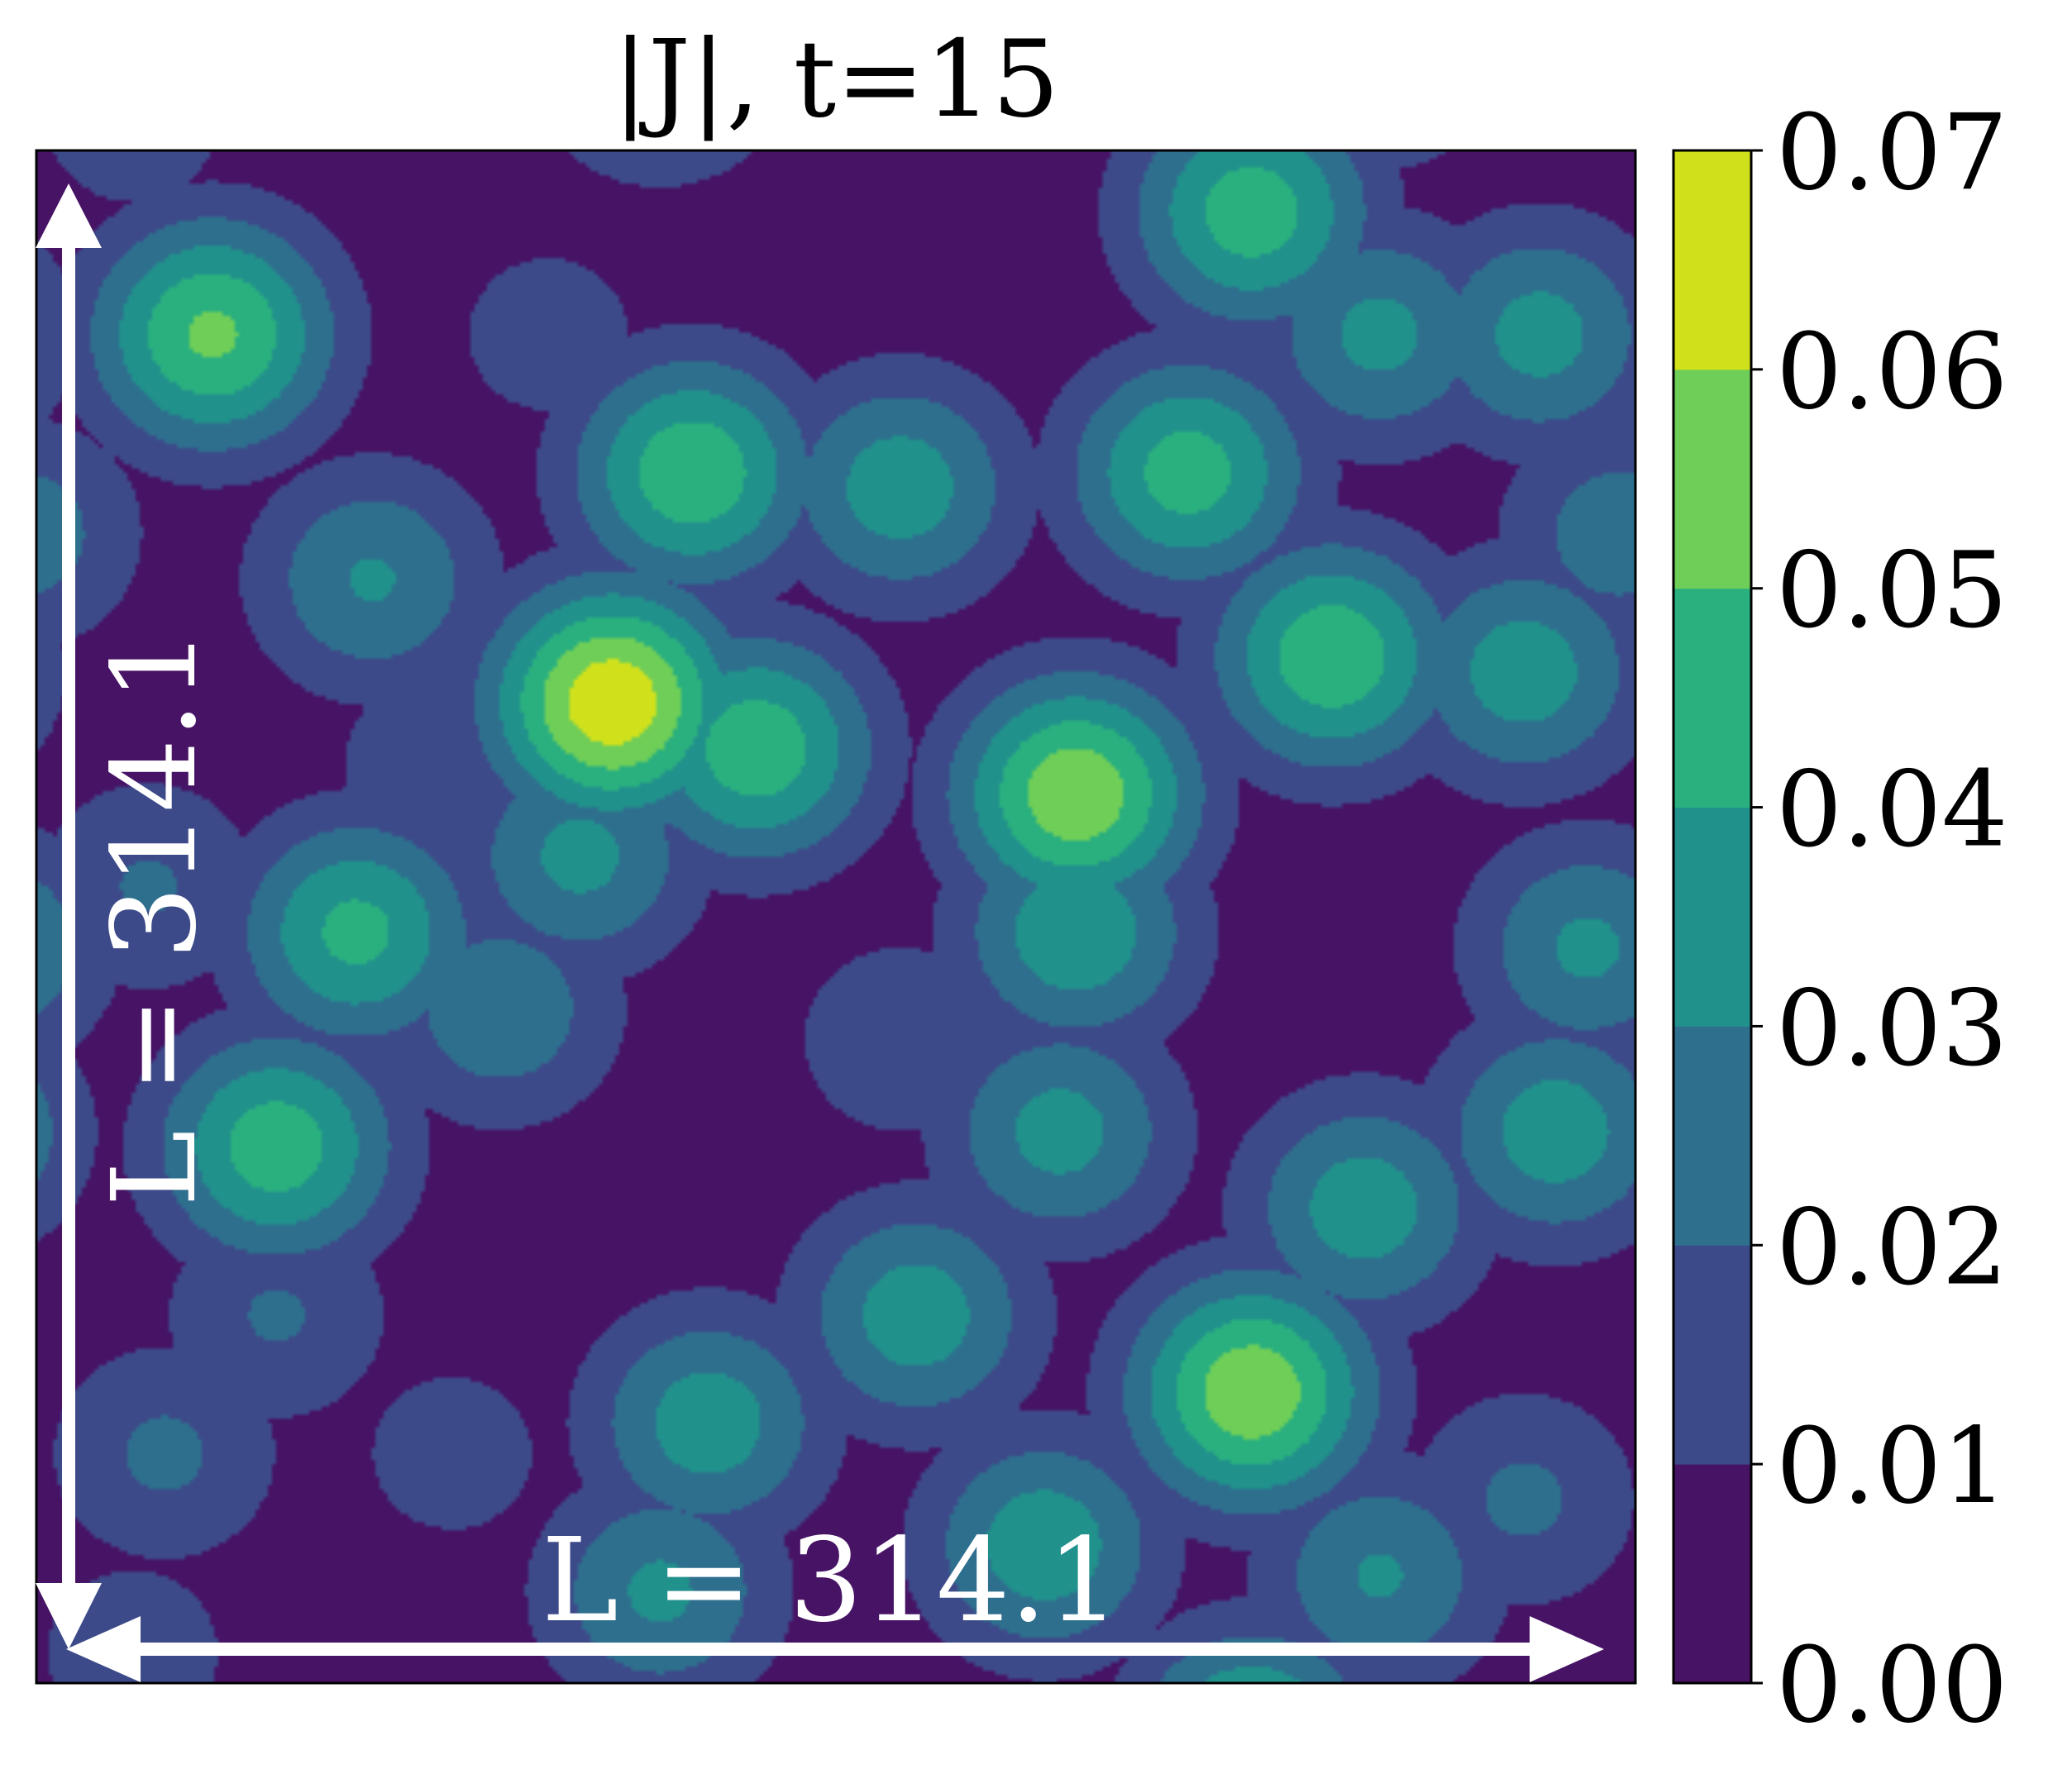 This screenshot has width=2072, height=1774. What do you see at coordinates (835, 1649) in the screenshot?
I see `horizontal-length-arrow` at bounding box center [835, 1649].